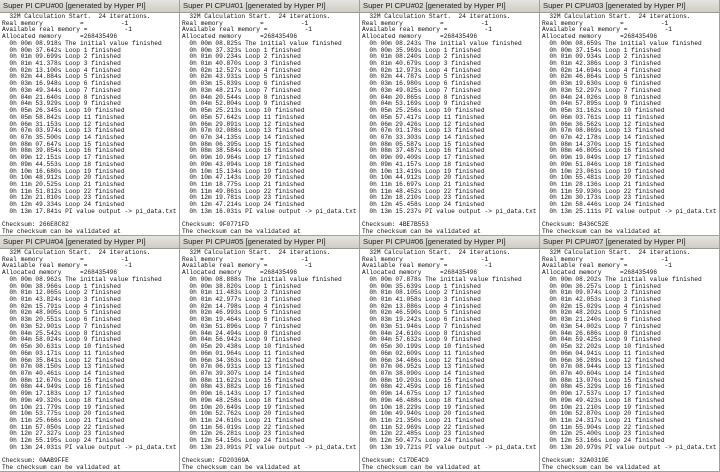 This screenshot has height=472, width=720. I want to click on loop-line: 0h 07m 40.461s Loop 14 finished, so click(63, 373).